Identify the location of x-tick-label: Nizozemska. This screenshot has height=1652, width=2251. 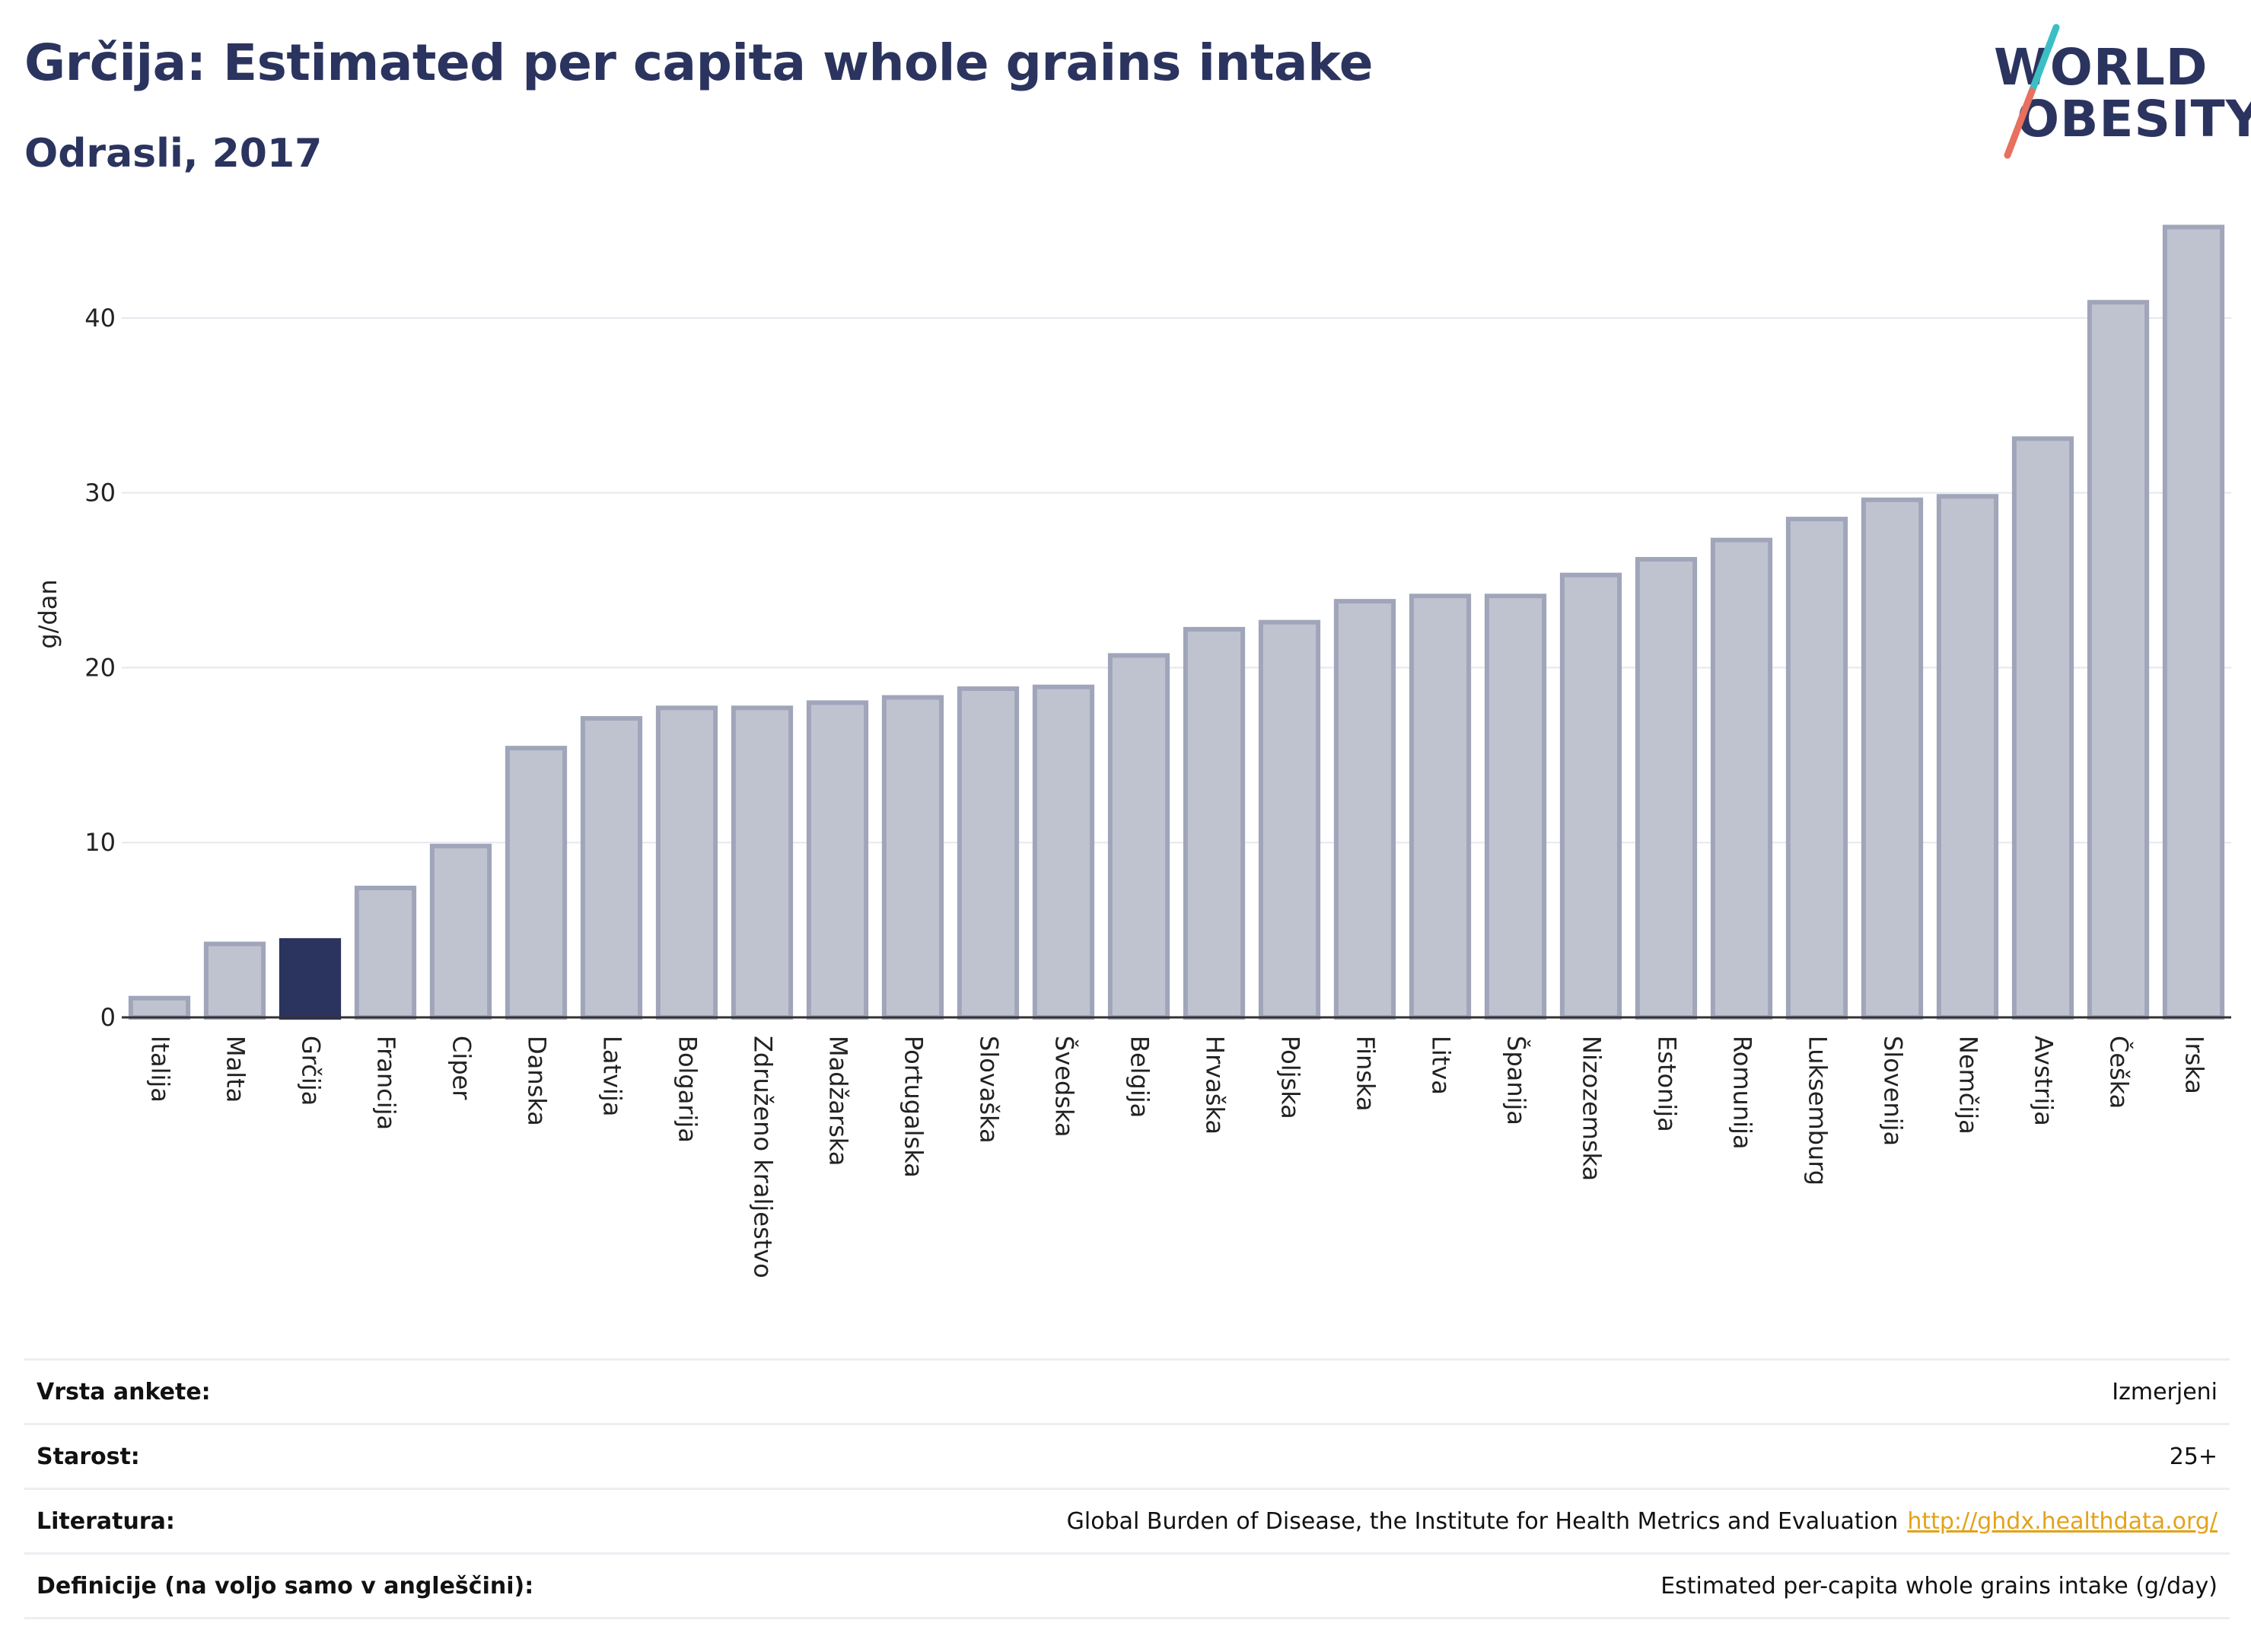
(1592, 1108).